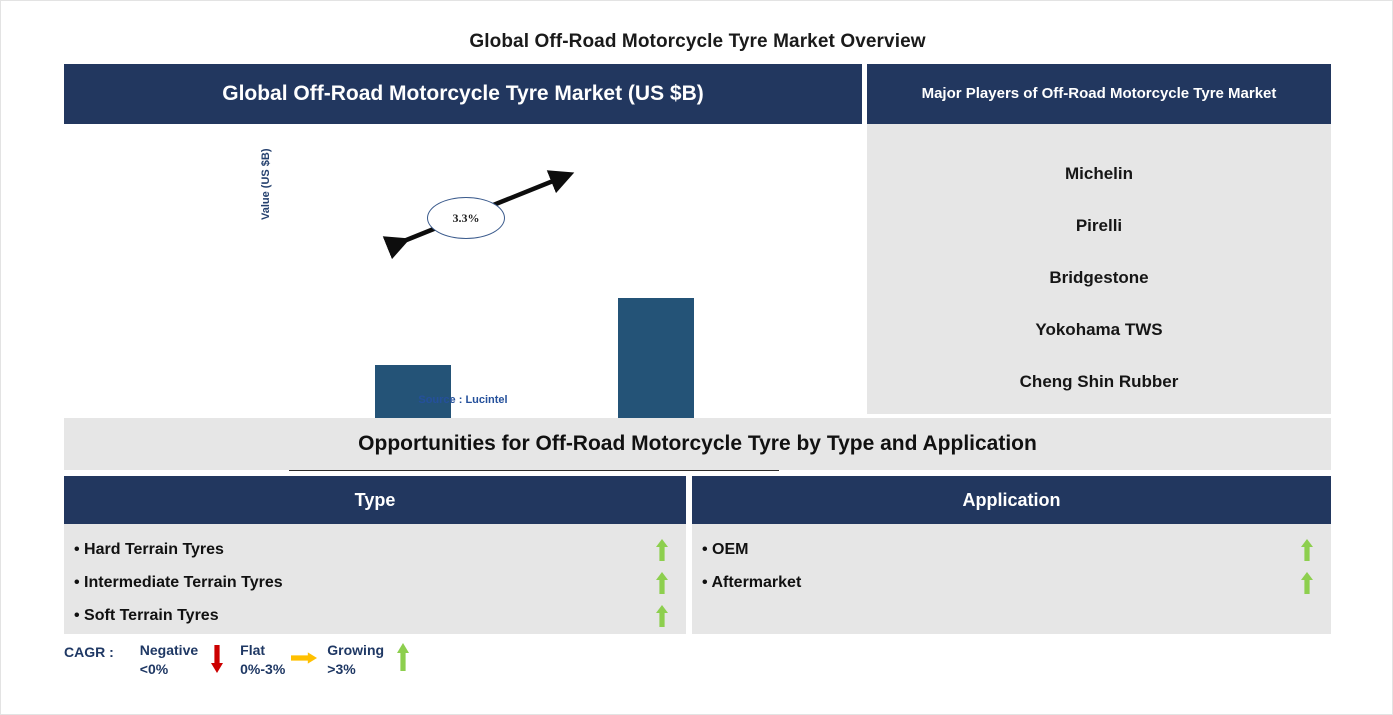 This screenshot has height=715, width=1393. I want to click on arrow-down-icon, so click(217, 658).